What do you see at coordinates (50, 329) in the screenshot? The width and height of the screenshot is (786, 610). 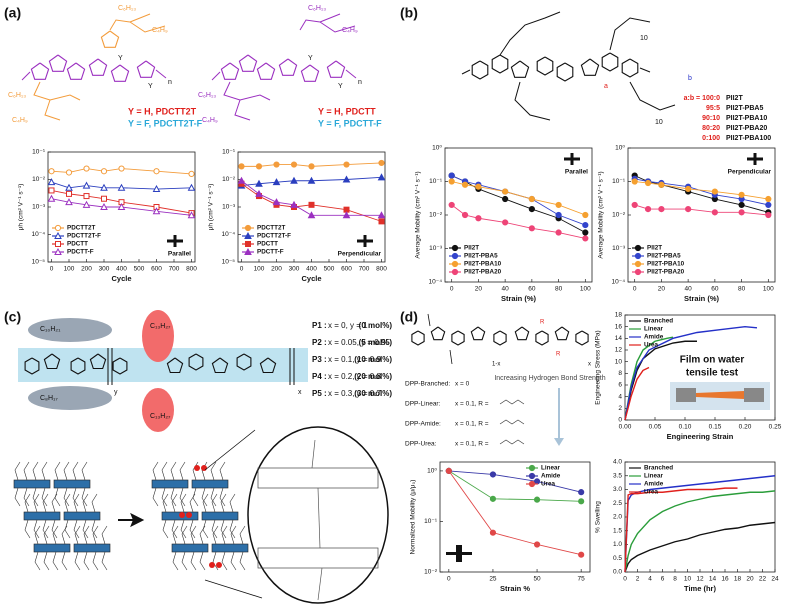 I see `chain-label: C₁₀H₂₁` at bounding box center [50, 329].